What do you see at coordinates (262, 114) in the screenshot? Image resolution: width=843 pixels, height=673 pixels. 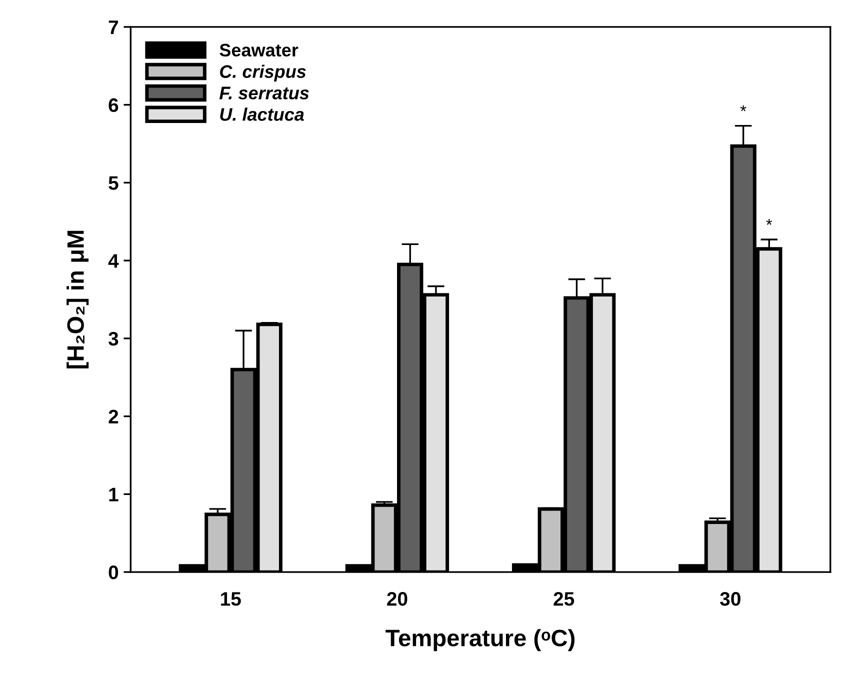 I see `legend-label: U. lactuca` at bounding box center [262, 114].